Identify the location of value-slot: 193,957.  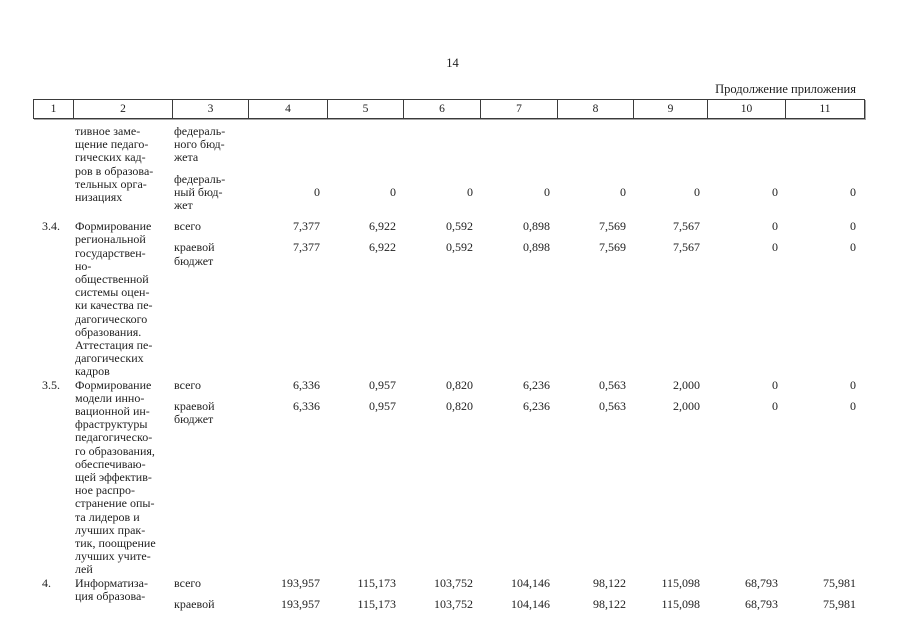
(287, 586).